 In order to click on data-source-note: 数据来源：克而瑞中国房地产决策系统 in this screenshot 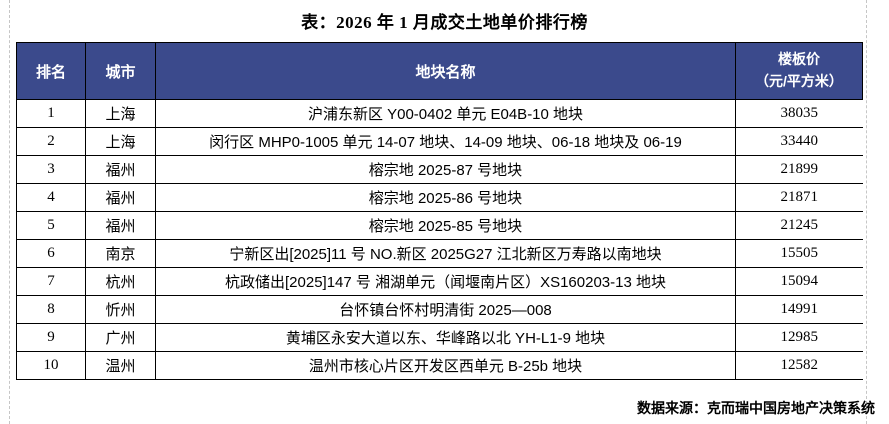, I will do `click(756, 408)`.